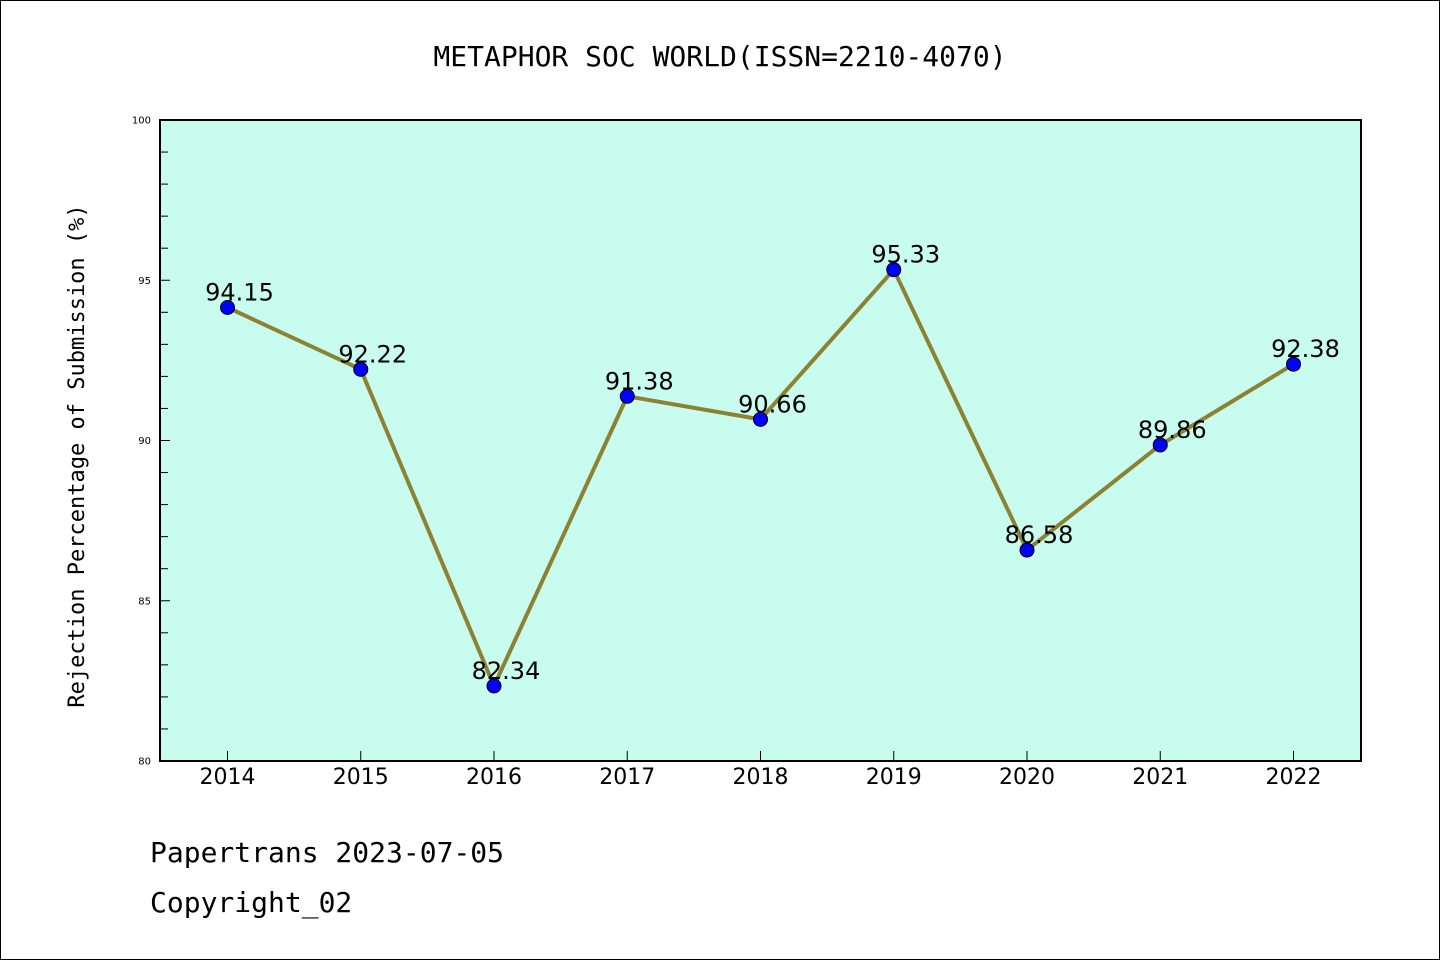 This screenshot has width=1440, height=960. What do you see at coordinates (372, 354) in the screenshot?
I see `data-label: 92.22` at bounding box center [372, 354].